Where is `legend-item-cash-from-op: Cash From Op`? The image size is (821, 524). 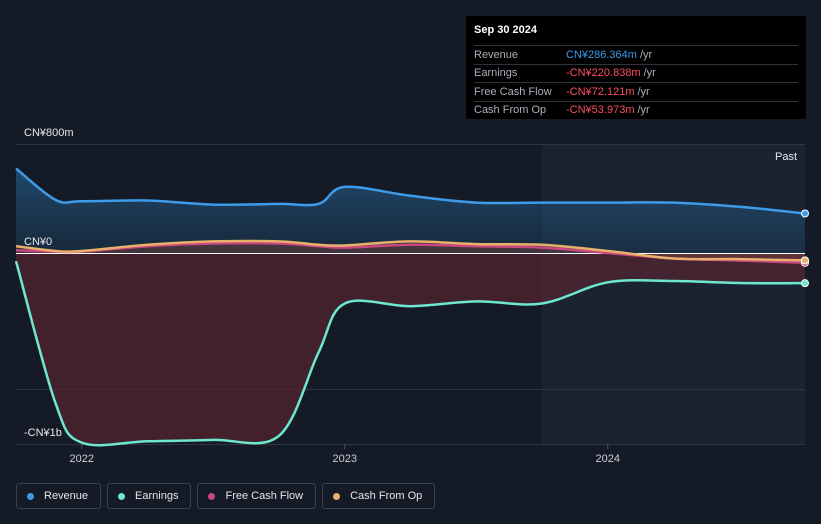
legend-item-cash-from-op: Cash From Op is located at coordinates (379, 496).